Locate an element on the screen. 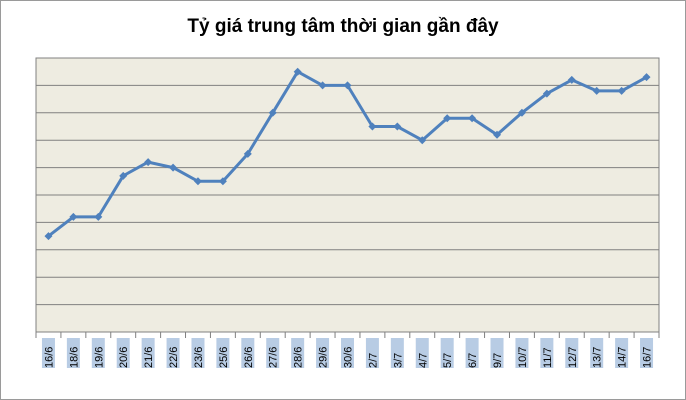  x-tick-label: 19/6 is located at coordinates (99, 357).